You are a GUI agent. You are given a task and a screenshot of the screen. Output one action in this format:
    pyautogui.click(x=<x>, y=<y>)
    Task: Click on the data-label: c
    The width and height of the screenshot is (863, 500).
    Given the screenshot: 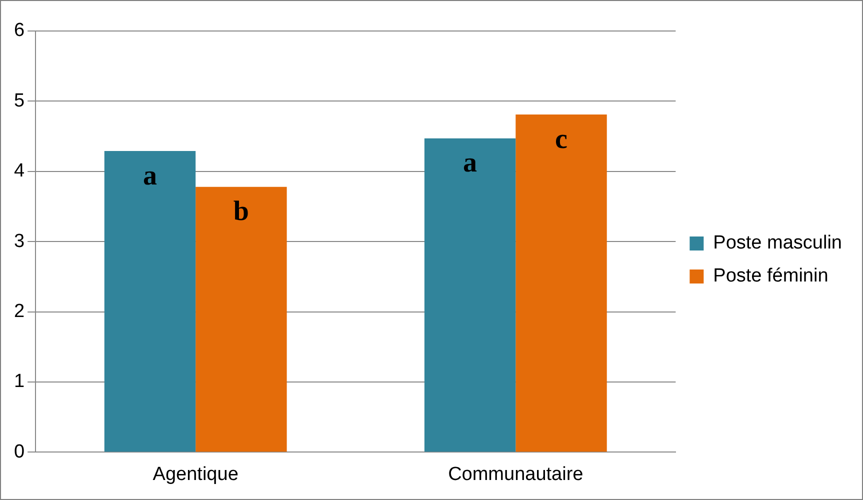 What is the action you would take?
    pyautogui.click(x=561, y=139)
    